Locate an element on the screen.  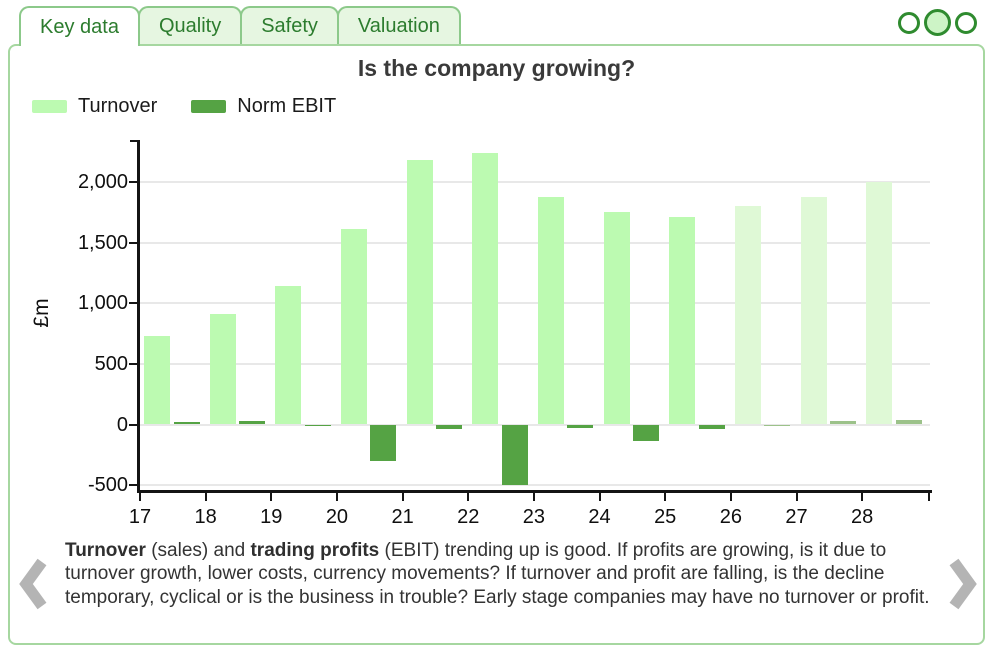
legend-swatch-norm-ebit is located at coordinates (209, 106).